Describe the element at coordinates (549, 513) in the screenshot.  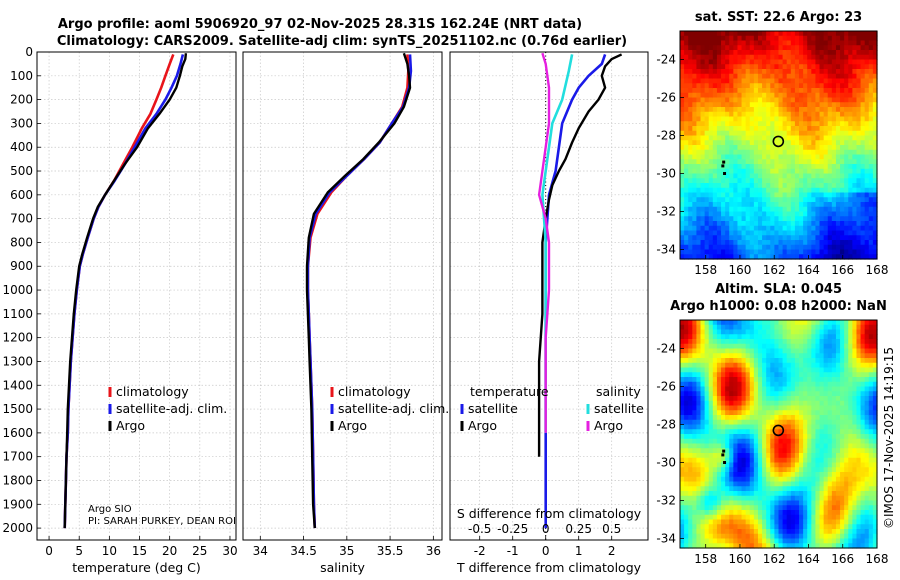
I see `sdiff-xlabel: S difference from climatology` at that location.